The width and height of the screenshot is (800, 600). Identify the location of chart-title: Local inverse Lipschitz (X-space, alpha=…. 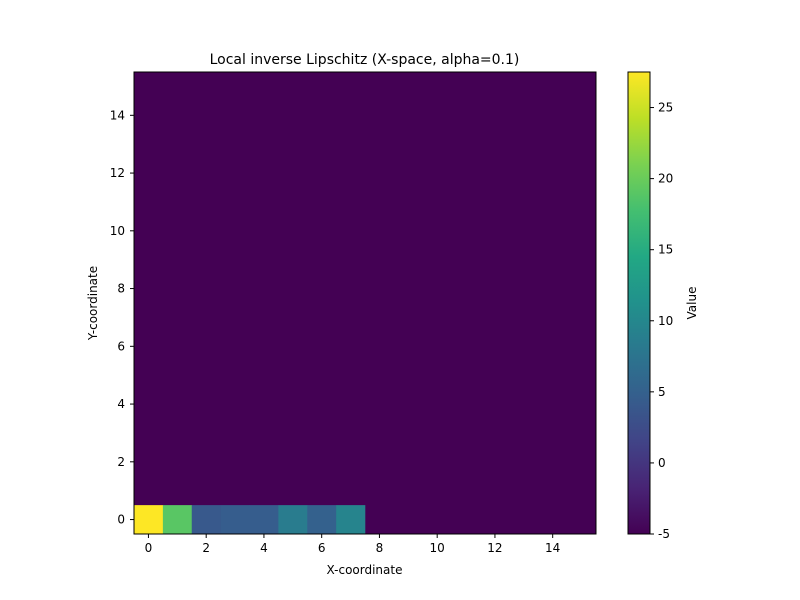
(365, 60).